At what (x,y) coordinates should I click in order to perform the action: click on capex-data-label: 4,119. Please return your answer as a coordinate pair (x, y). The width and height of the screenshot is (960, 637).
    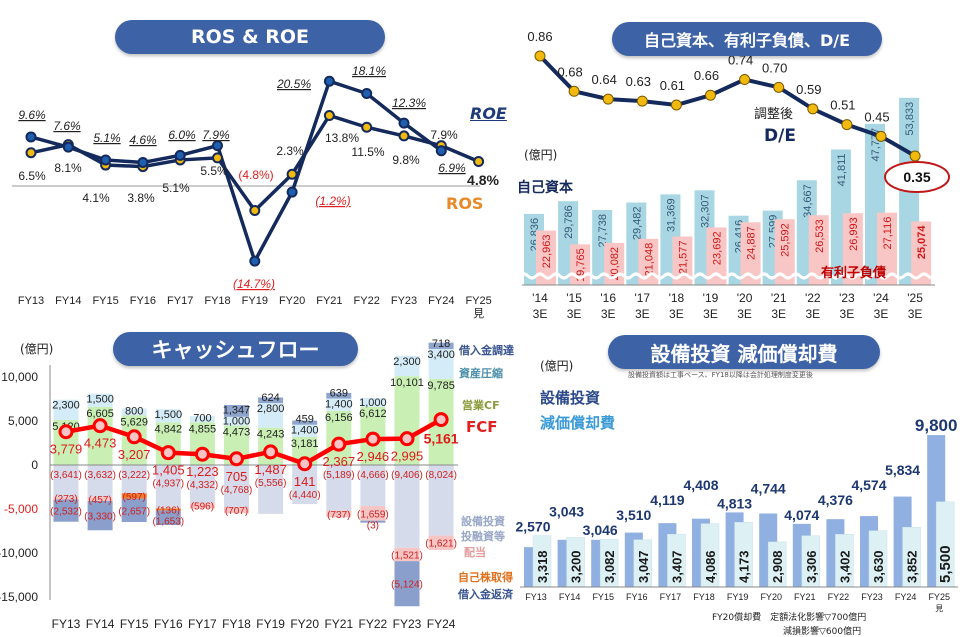
    Looking at the image, I should click on (667, 500).